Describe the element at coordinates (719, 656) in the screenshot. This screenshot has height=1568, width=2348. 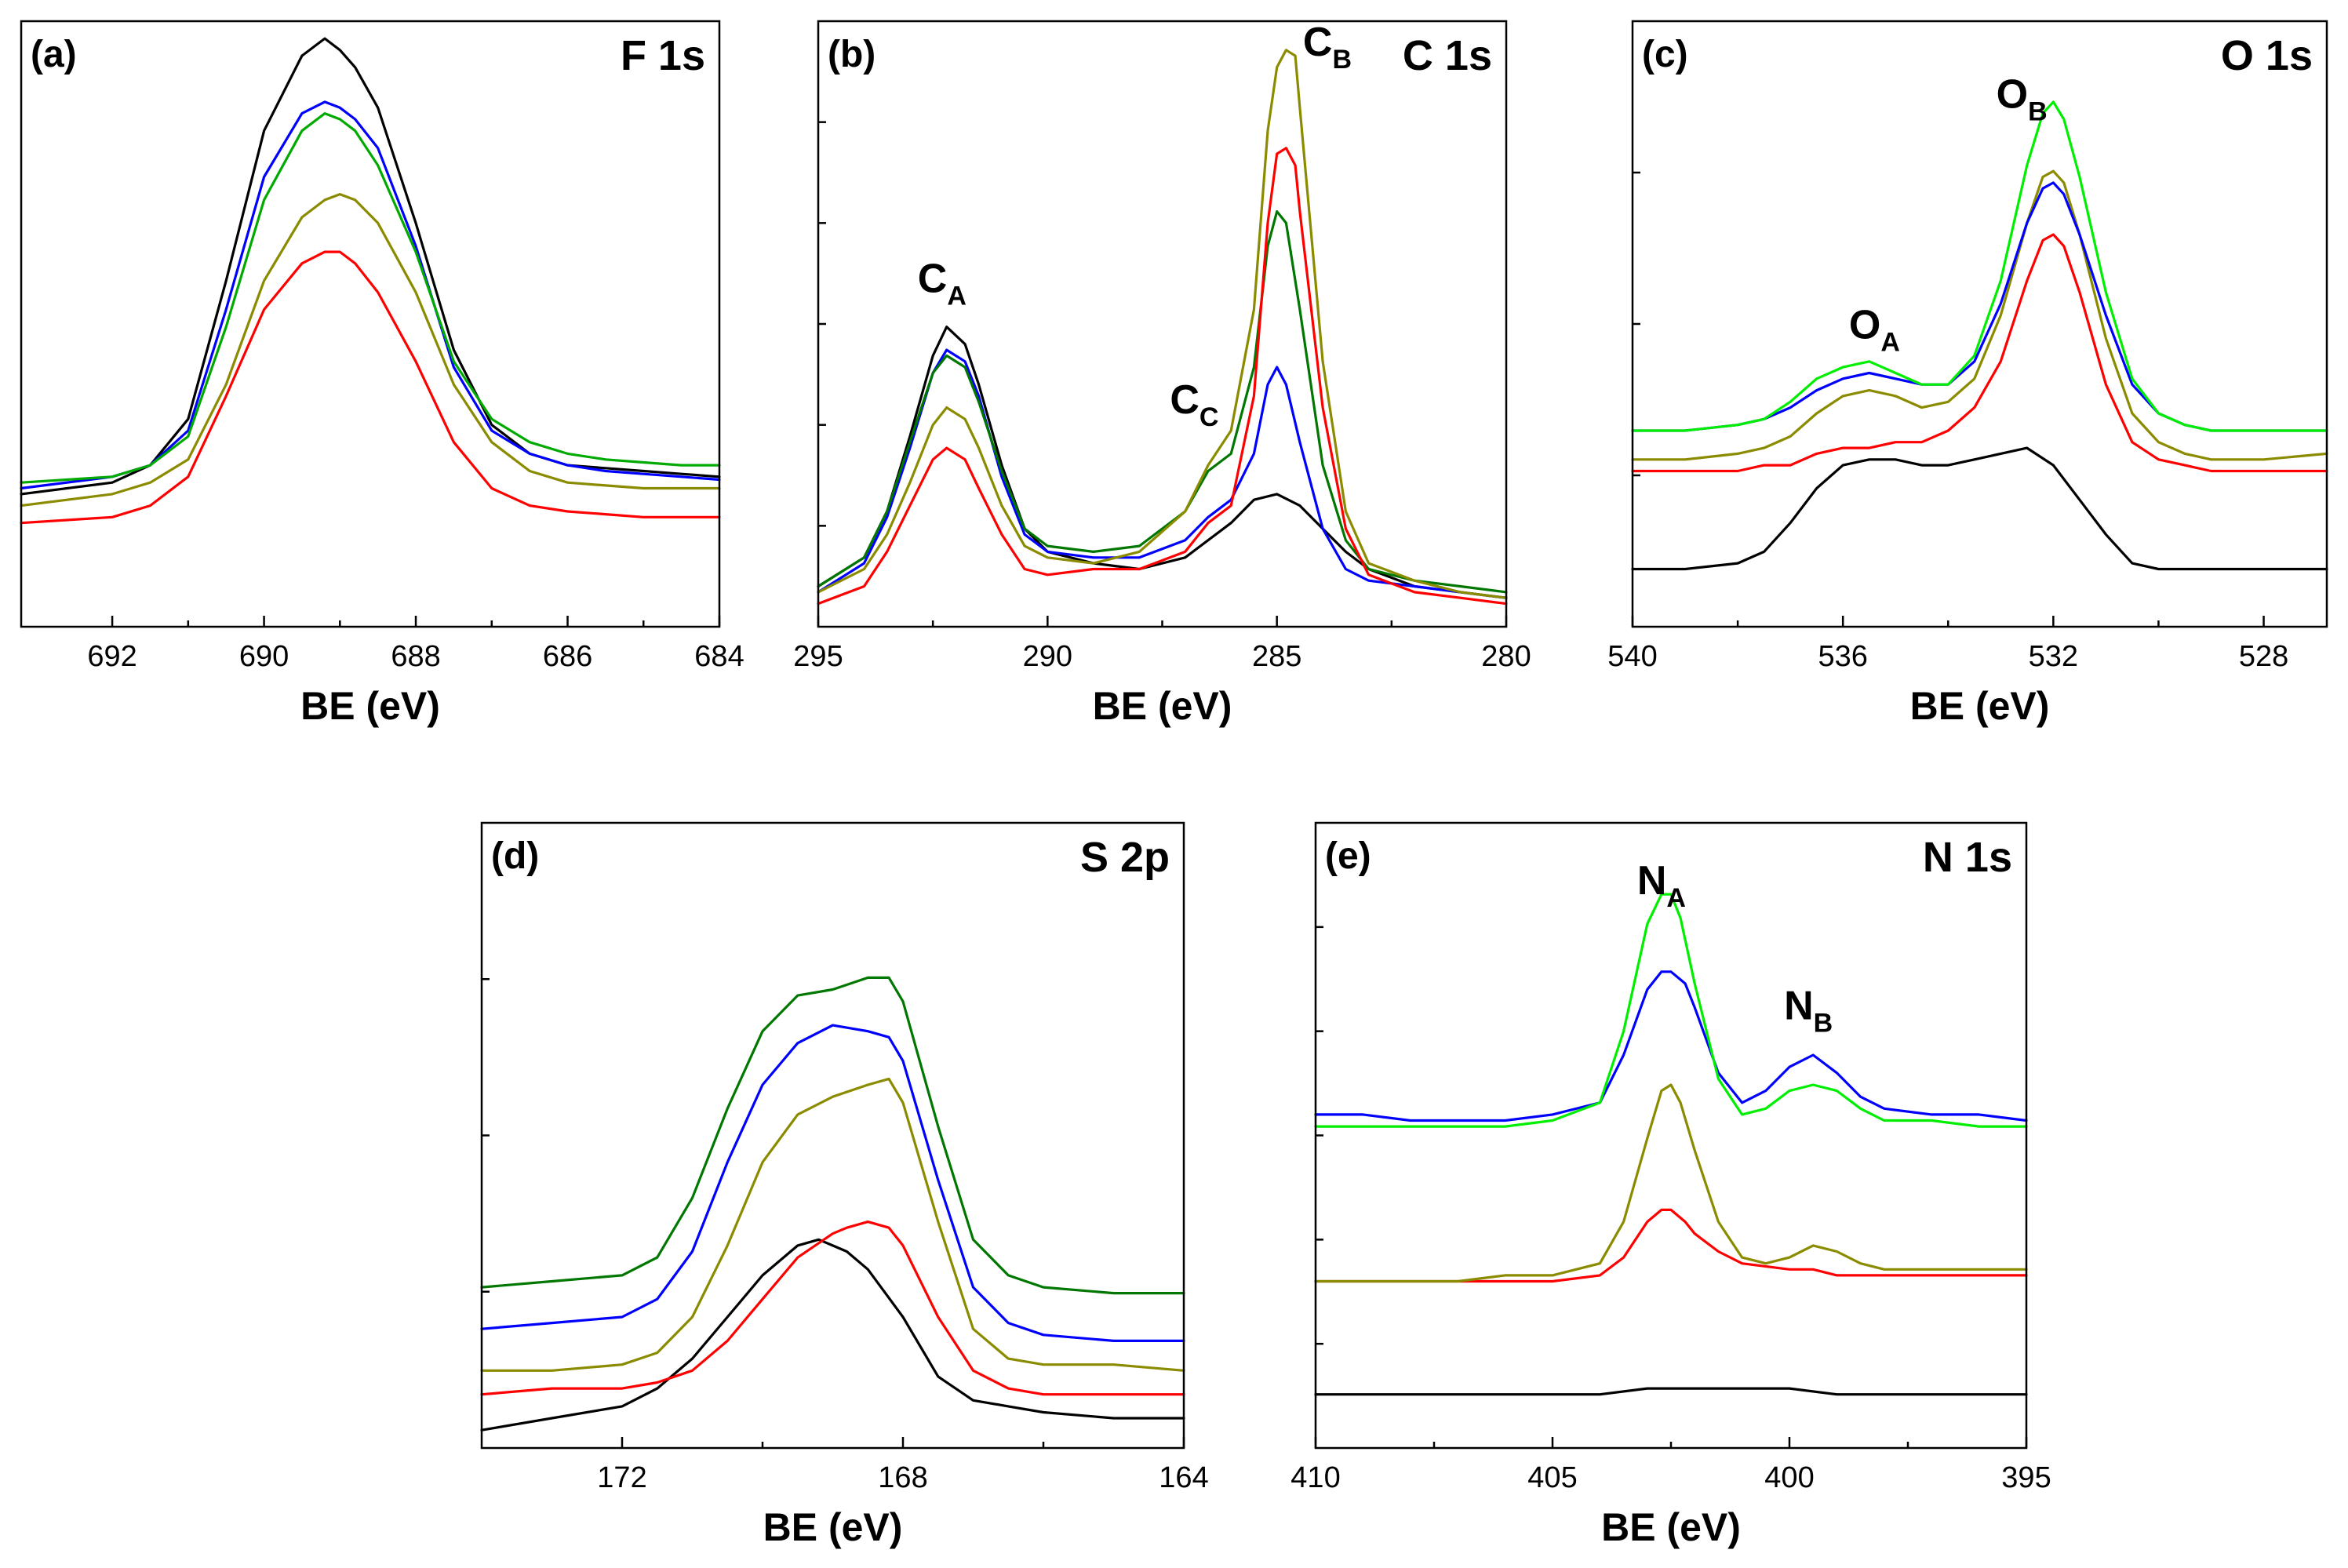
I see `x-tick-label: 684` at that location.